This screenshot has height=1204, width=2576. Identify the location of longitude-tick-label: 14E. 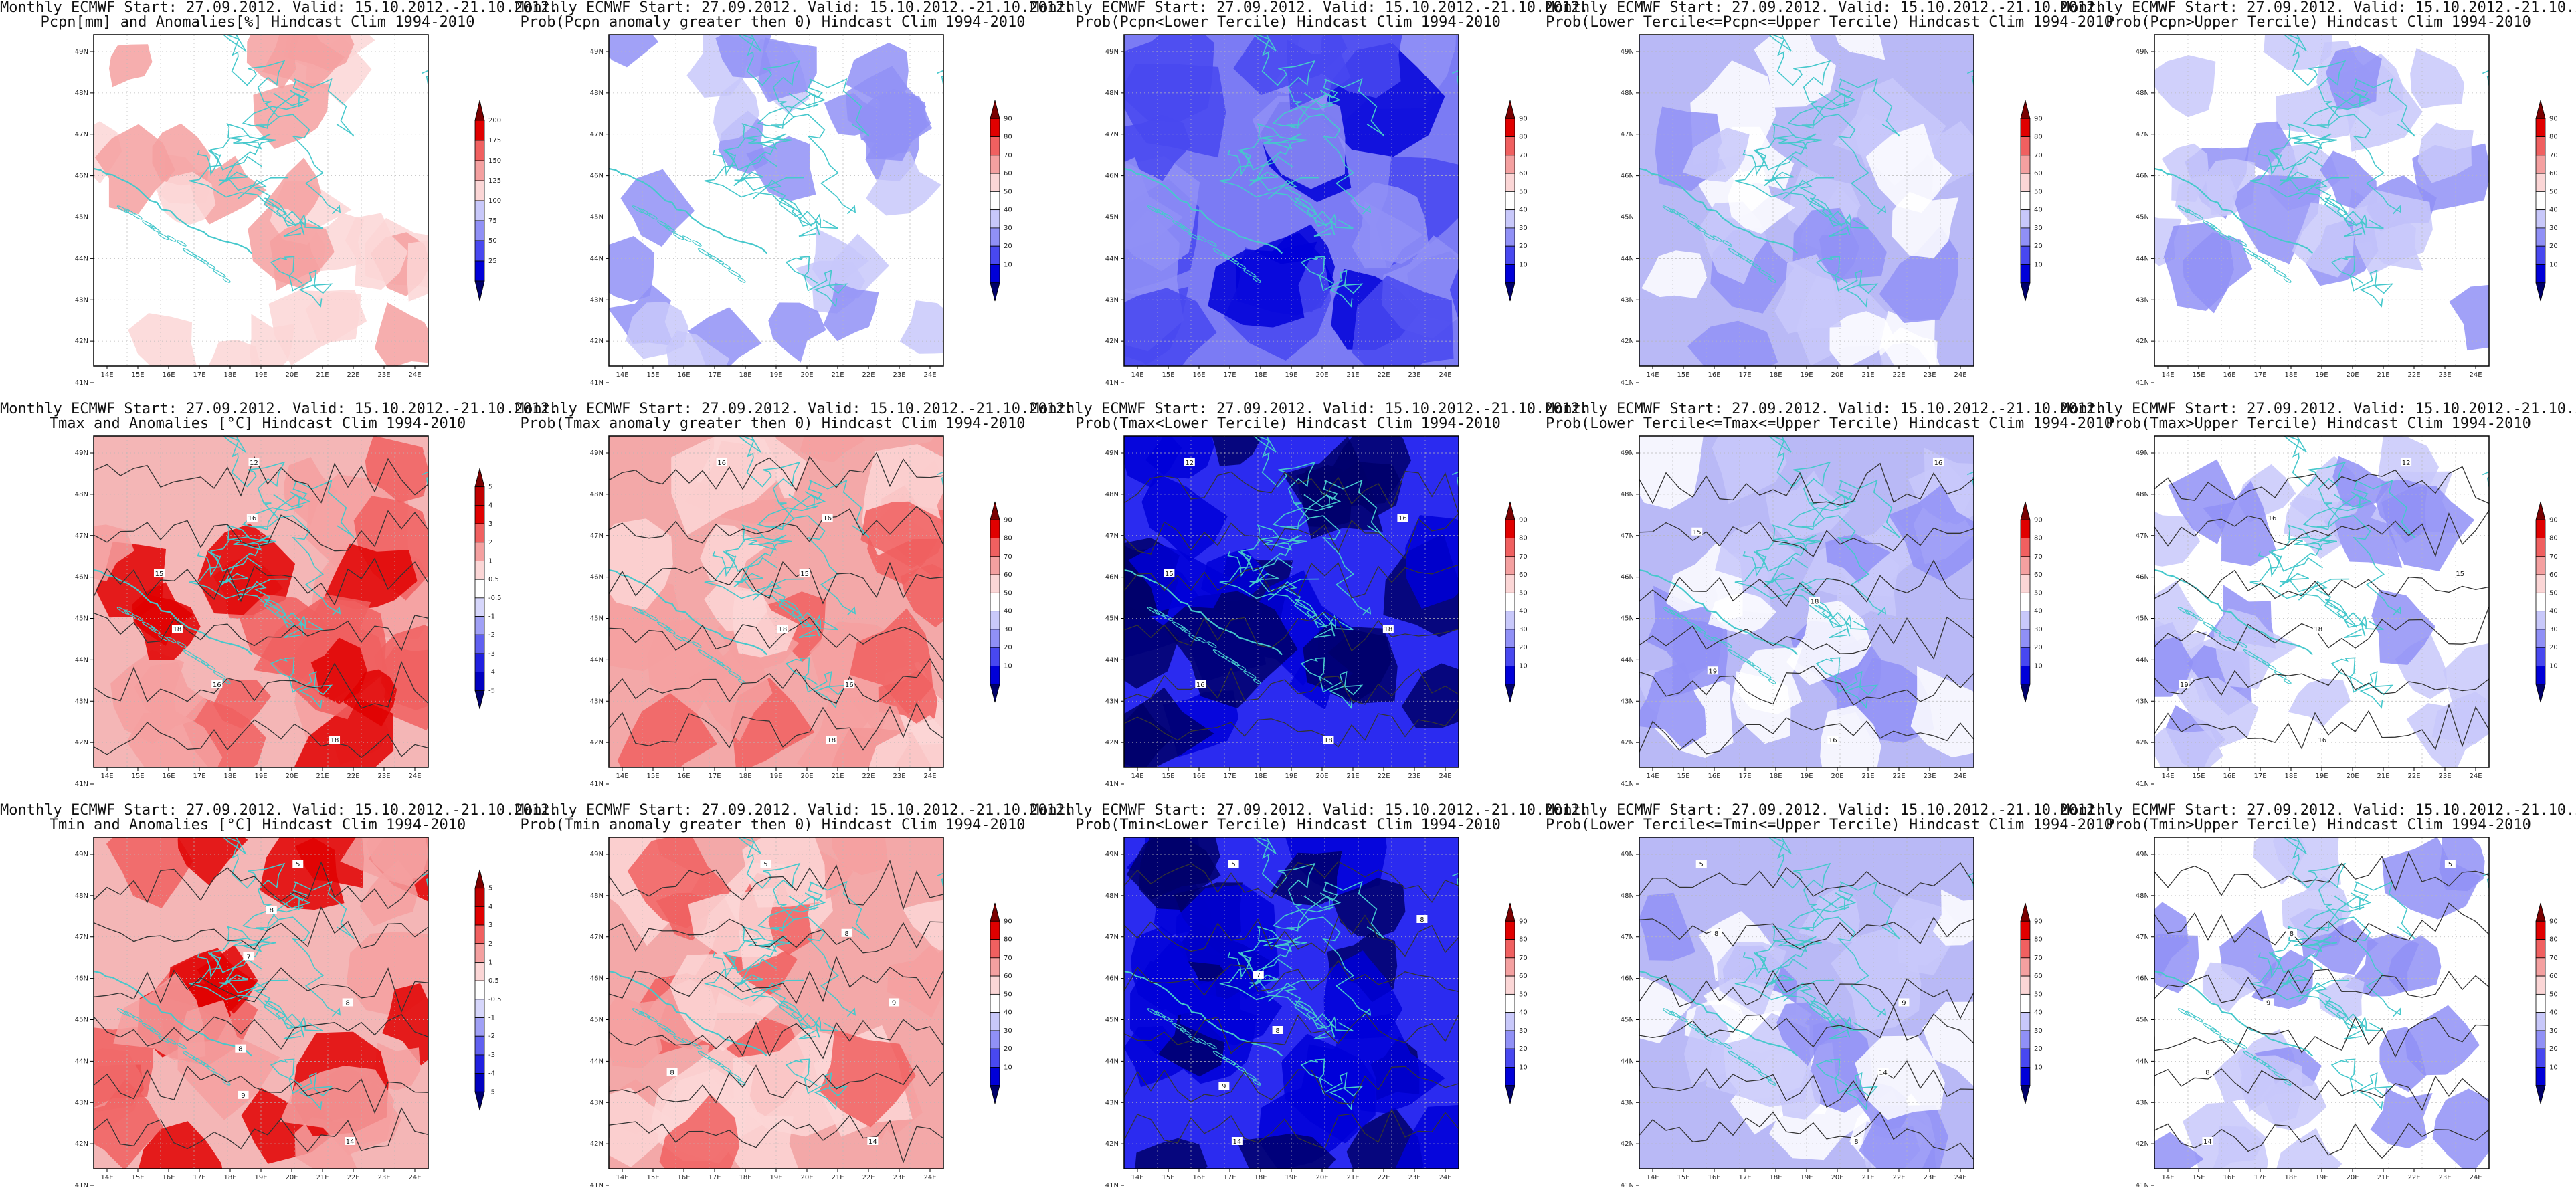
(622, 375).